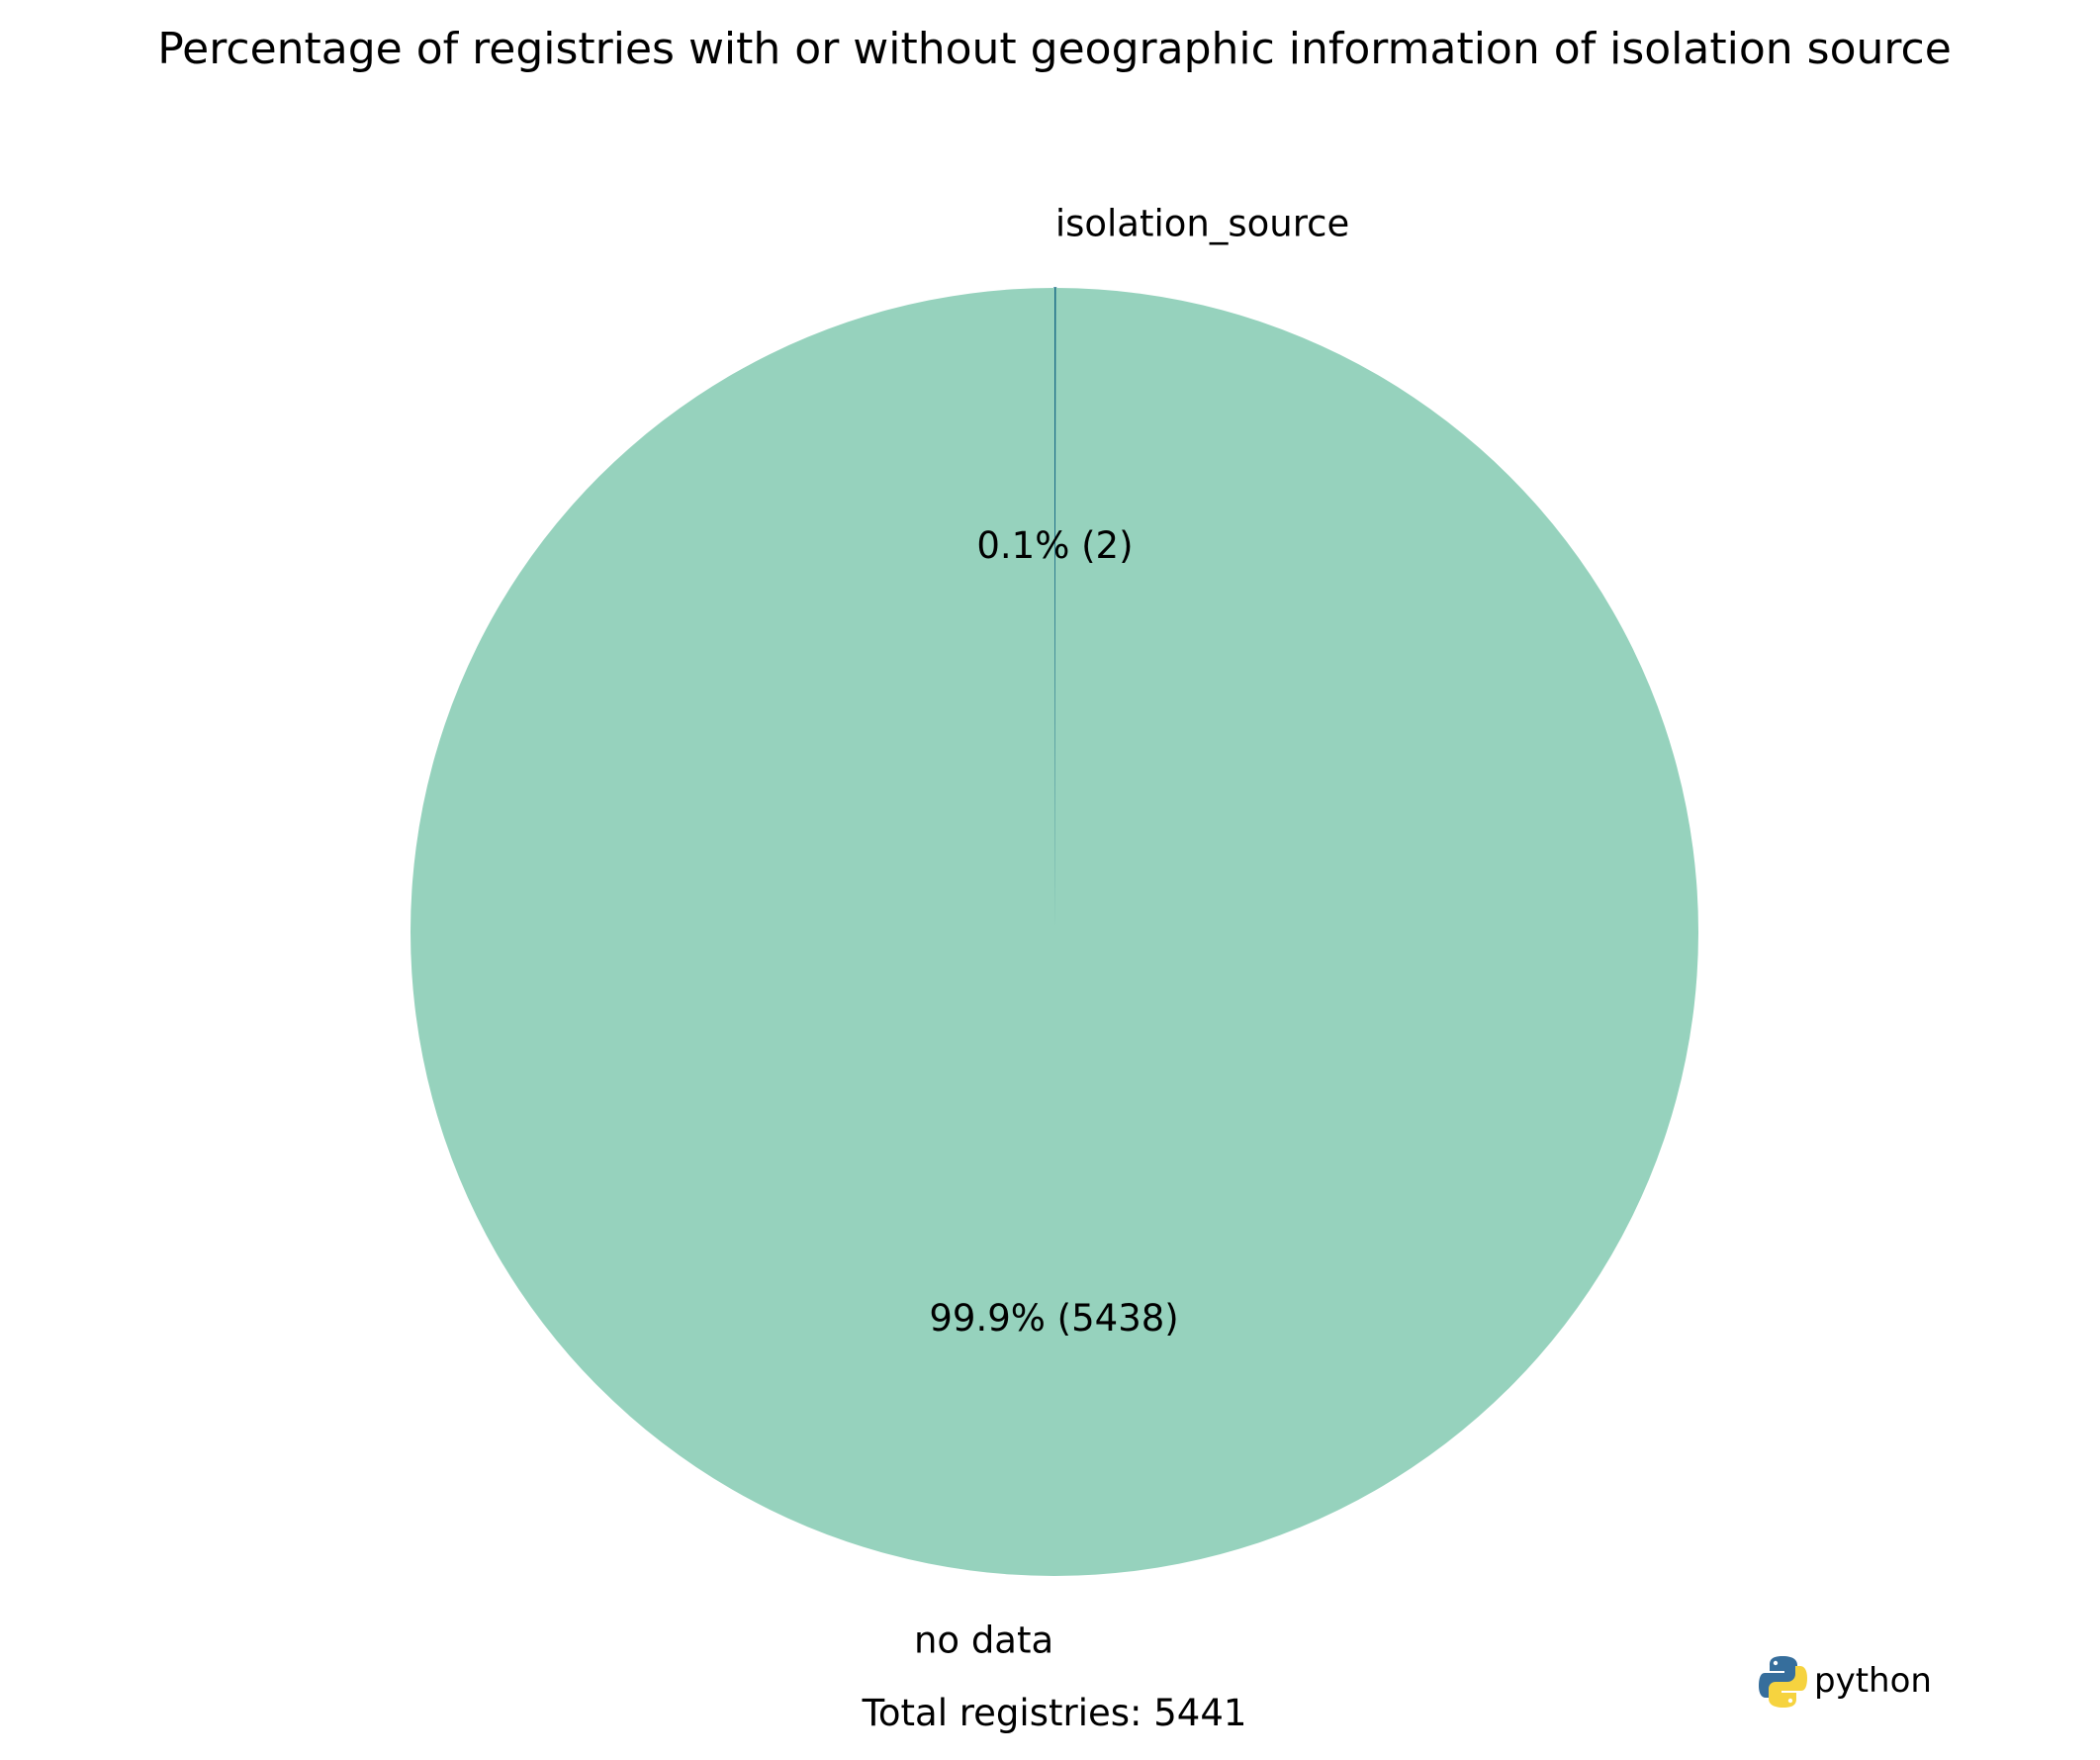 The image size is (2100, 1760). Describe the element at coordinates (1055, 610) in the screenshot. I see `pie-slice-isolation-source` at that location.